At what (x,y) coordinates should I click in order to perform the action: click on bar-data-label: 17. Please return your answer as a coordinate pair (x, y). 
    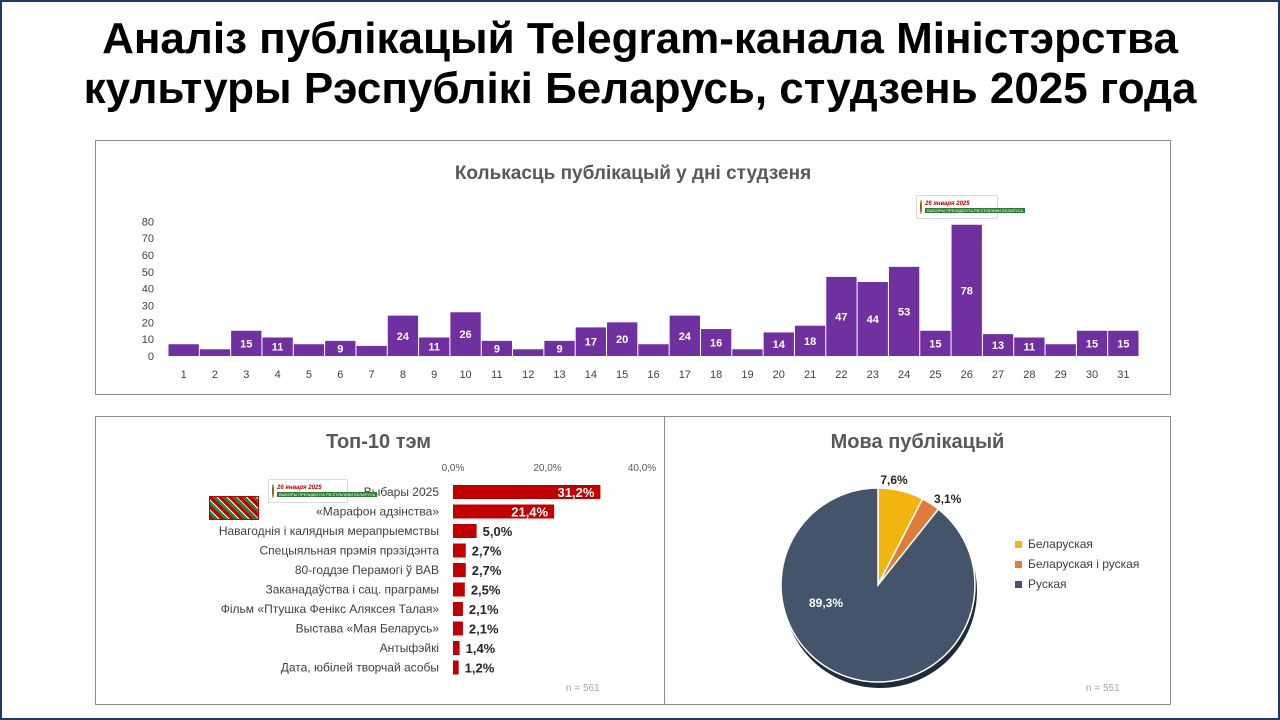
    Looking at the image, I should click on (591, 343).